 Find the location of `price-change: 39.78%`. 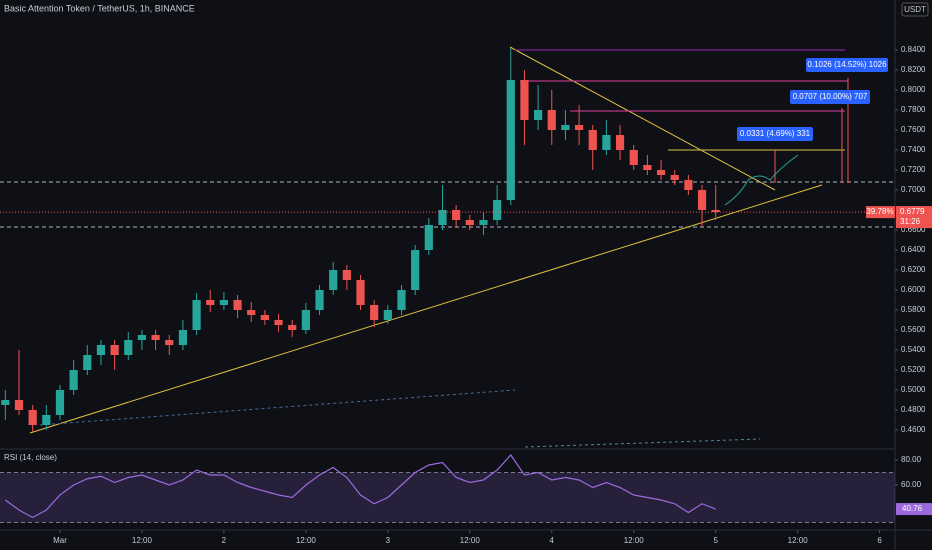

price-change: 39.78% is located at coordinates (879, 211).